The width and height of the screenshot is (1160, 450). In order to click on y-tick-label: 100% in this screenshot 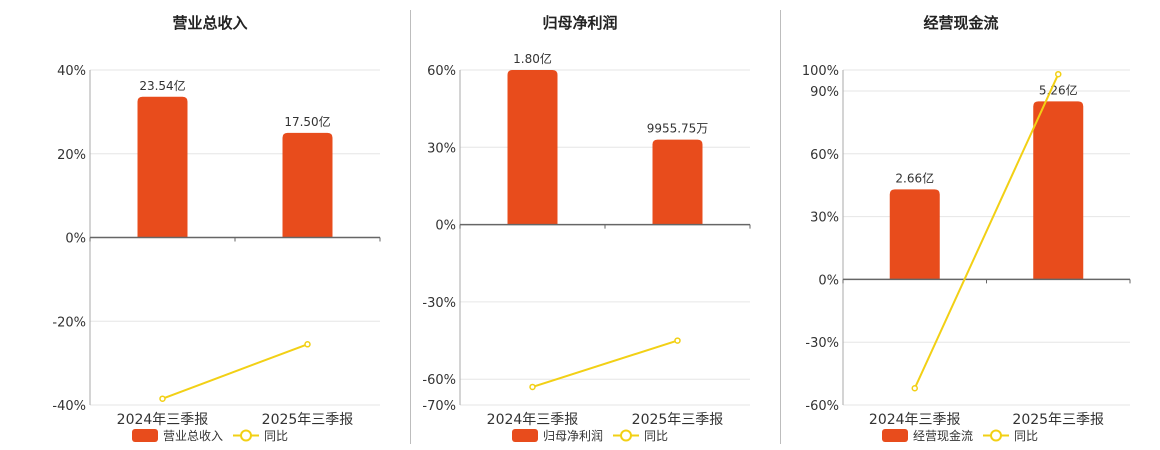, I will do `click(820, 71)`.